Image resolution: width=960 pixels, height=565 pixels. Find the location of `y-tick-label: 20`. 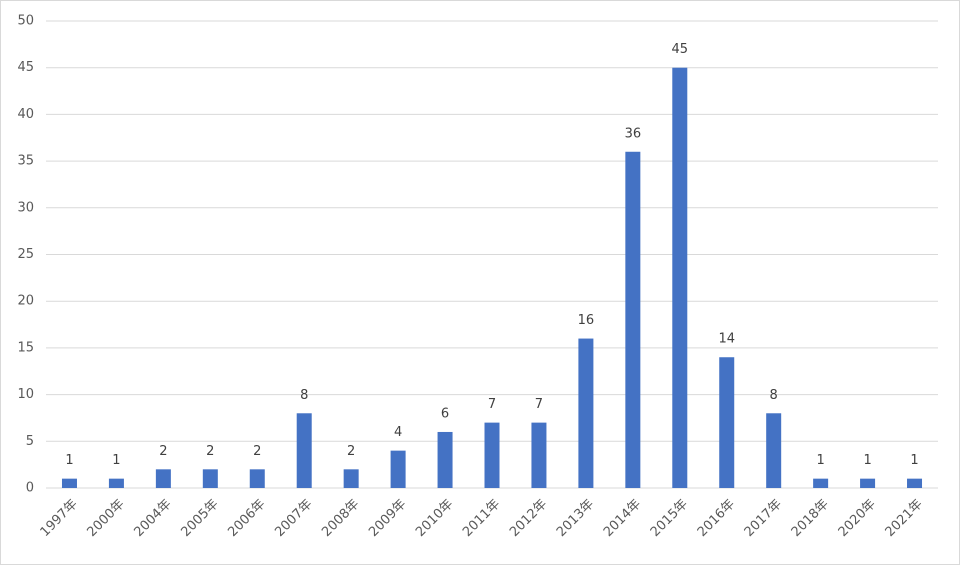

y-tick-label: 20 is located at coordinates (25, 301).